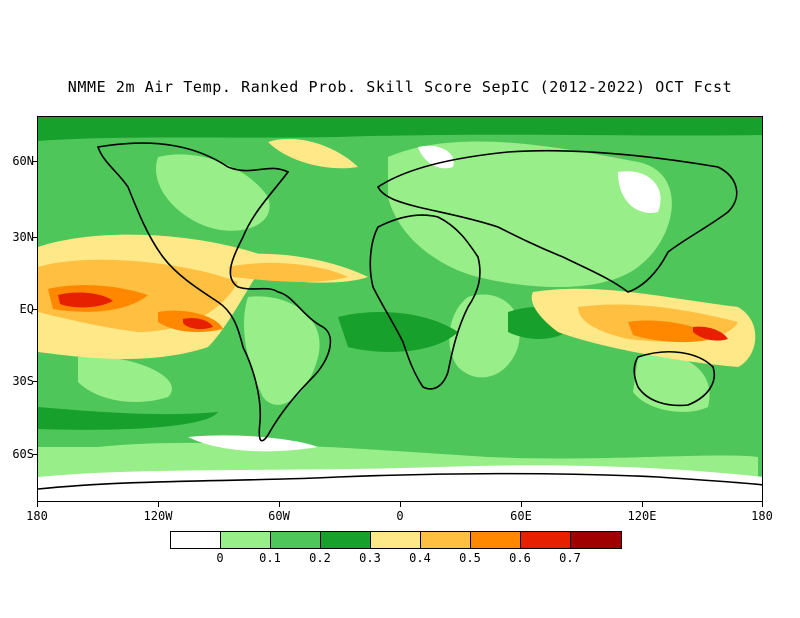 This screenshot has width=800, height=618. I want to click on y-label-30s: 30S, so click(23, 381).